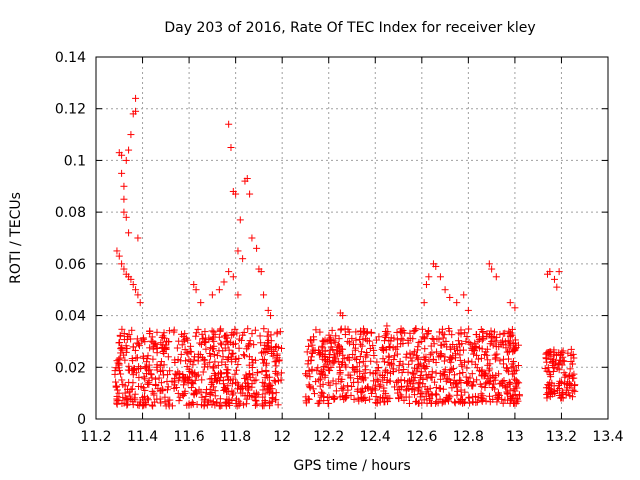 The width and height of the screenshot is (640, 480). I want to click on y-tick-label: 0.04, so click(70, 317).